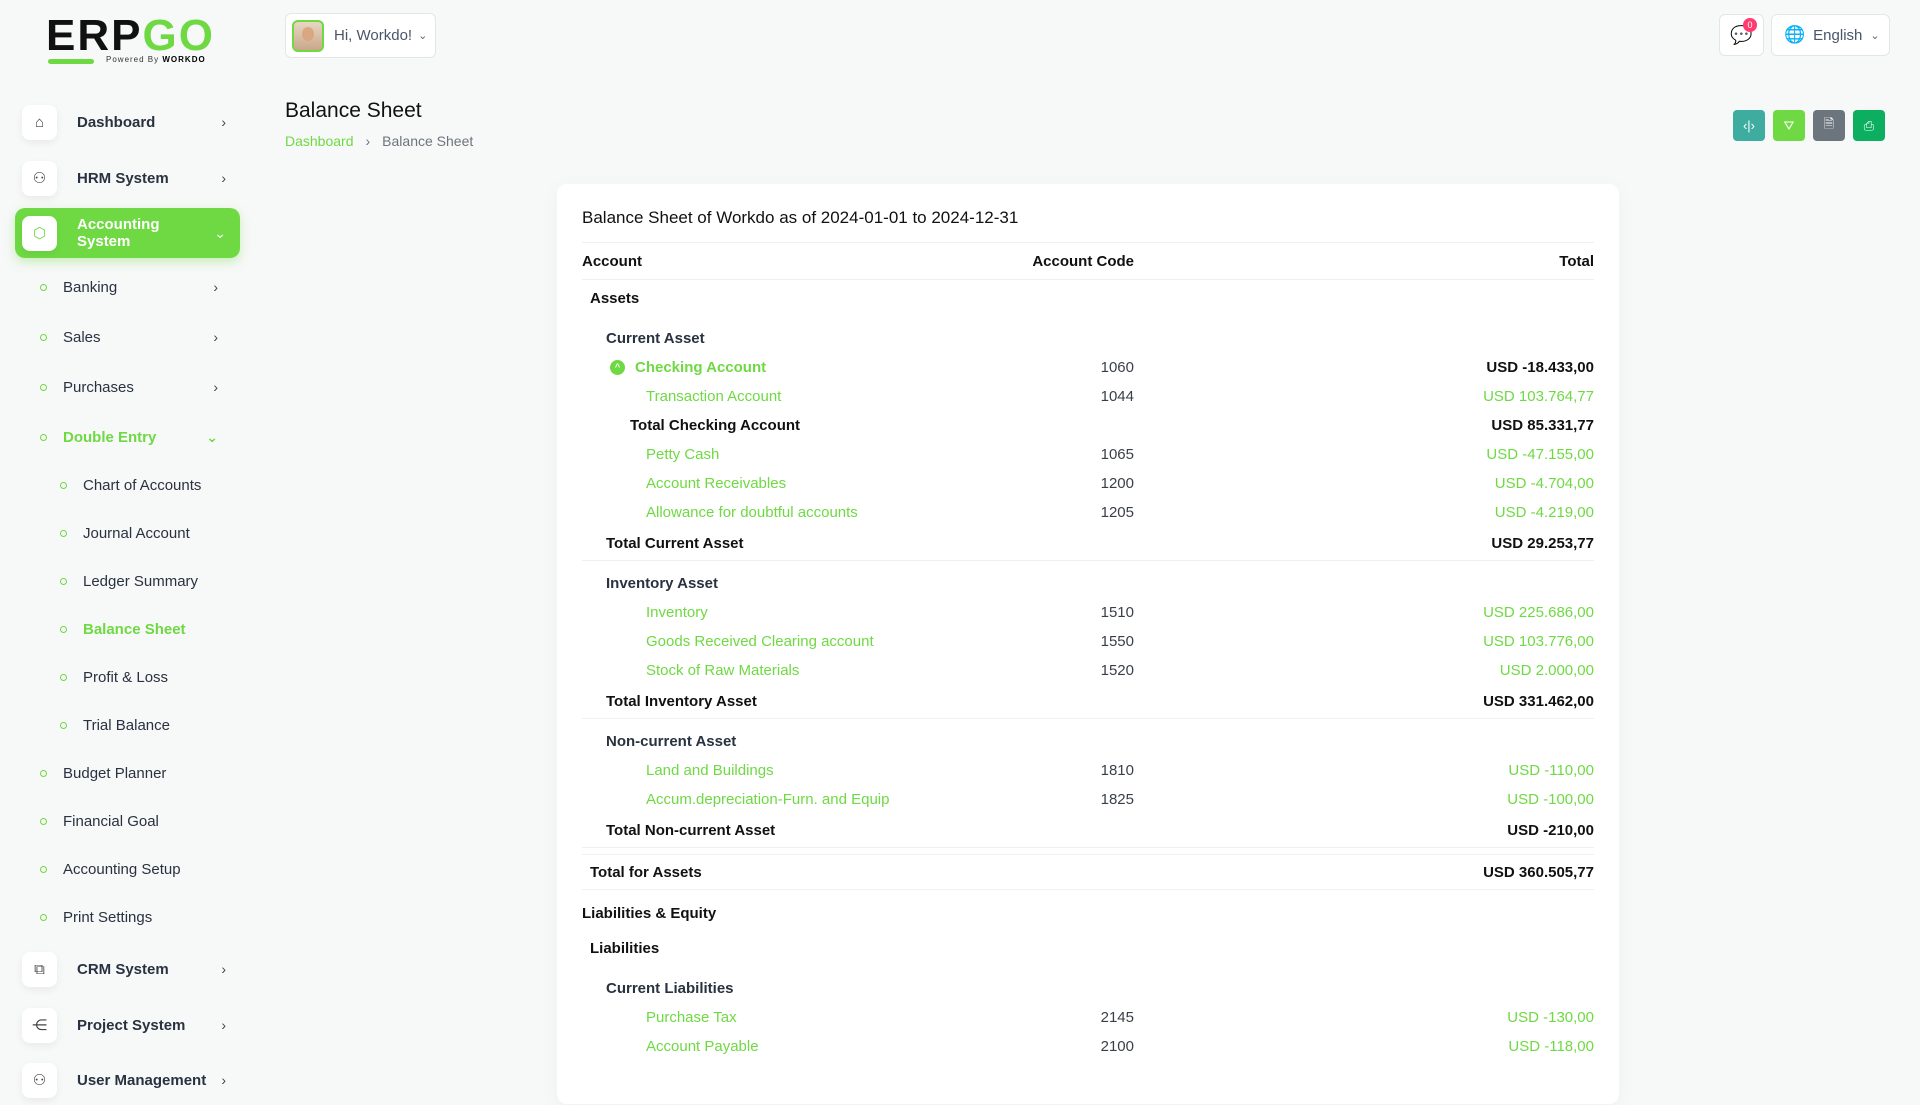 This screenshot has height=1105, width=1920. Describe the element at coordinates (752, 872) in the screenshot. I see `account-name: Total for Assets` at that location.